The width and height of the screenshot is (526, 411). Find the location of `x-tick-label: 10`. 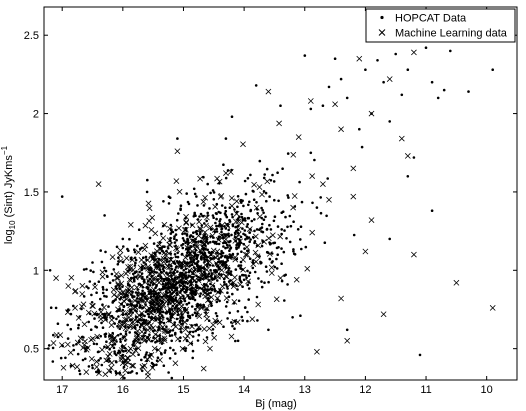

x-tick-label: 10 is located at coordinates (487, 390).